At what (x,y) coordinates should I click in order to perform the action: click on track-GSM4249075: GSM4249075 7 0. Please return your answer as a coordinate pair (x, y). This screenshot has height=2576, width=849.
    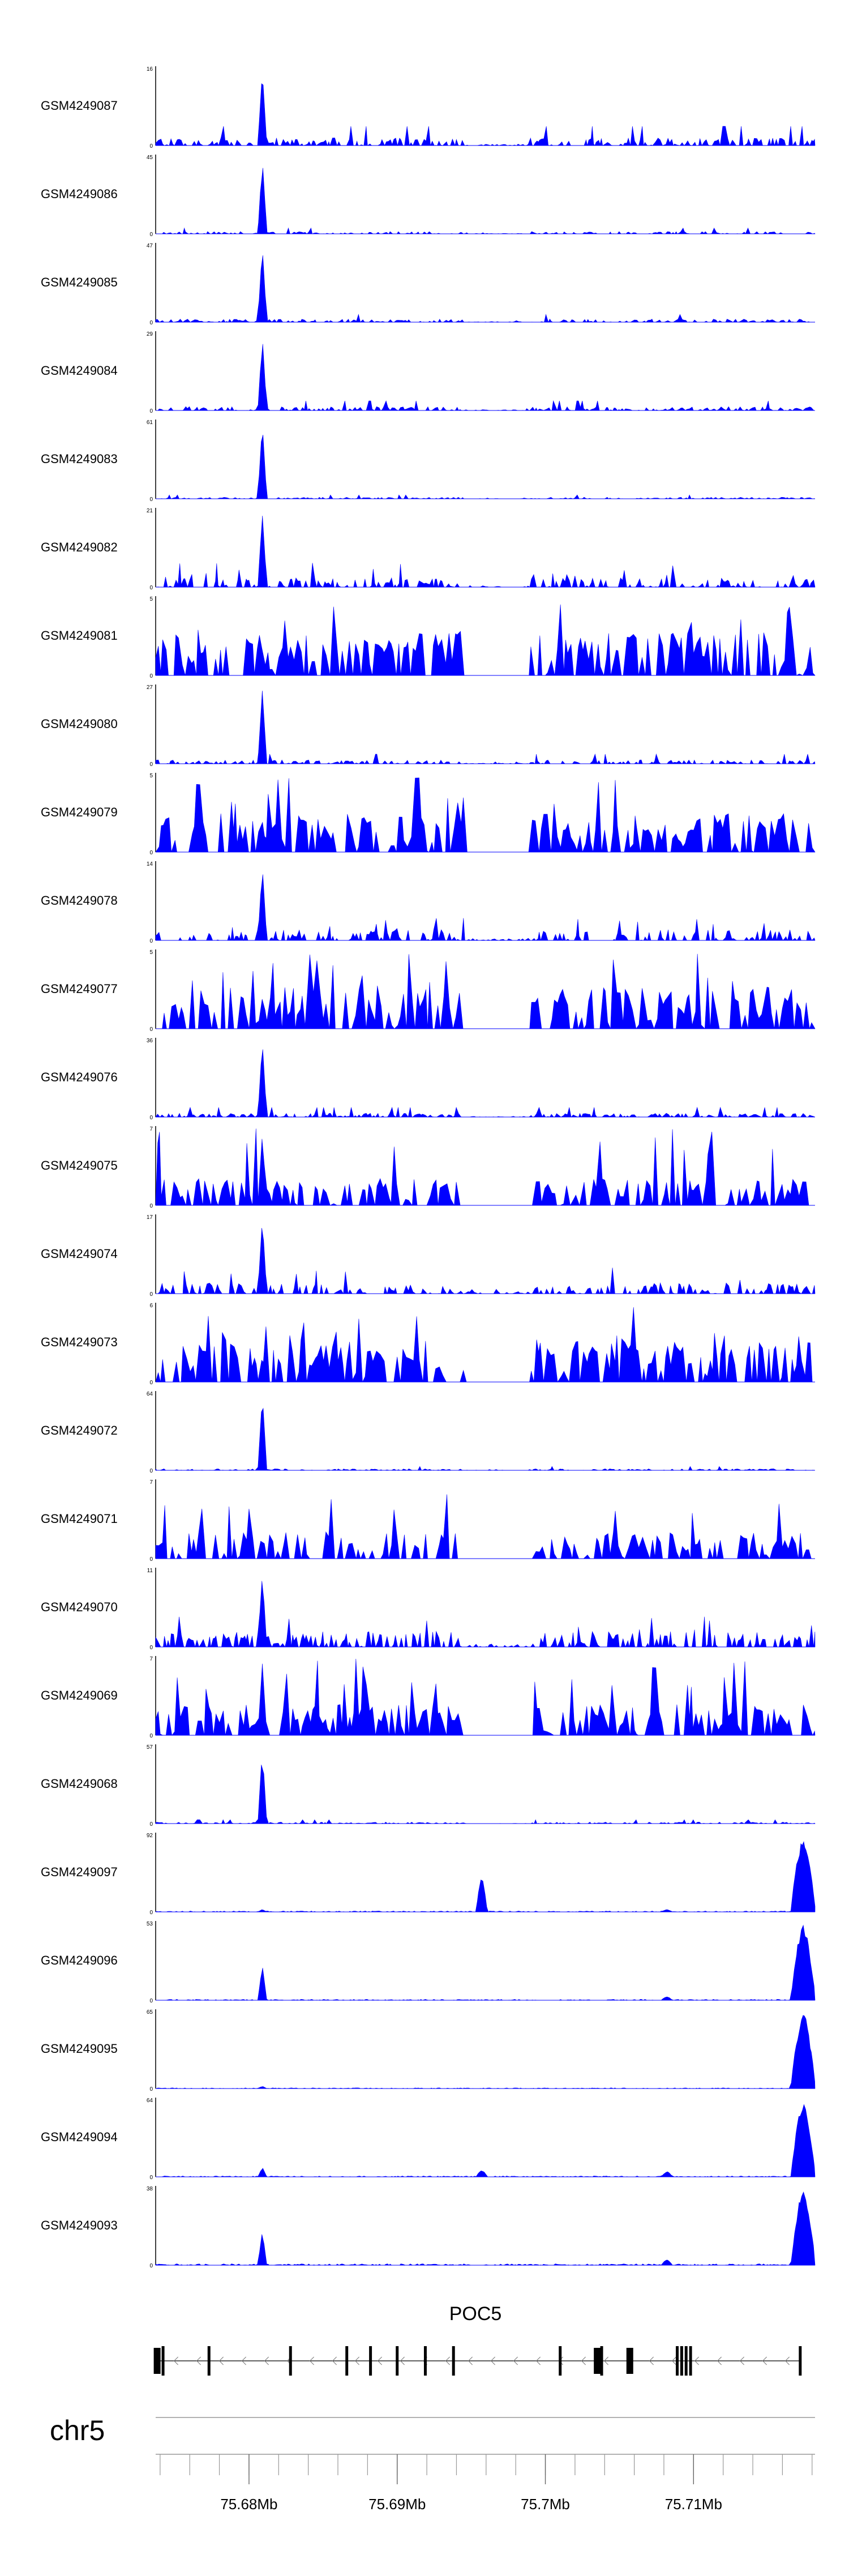
    Looking at the image, I should click on (428, 1167).